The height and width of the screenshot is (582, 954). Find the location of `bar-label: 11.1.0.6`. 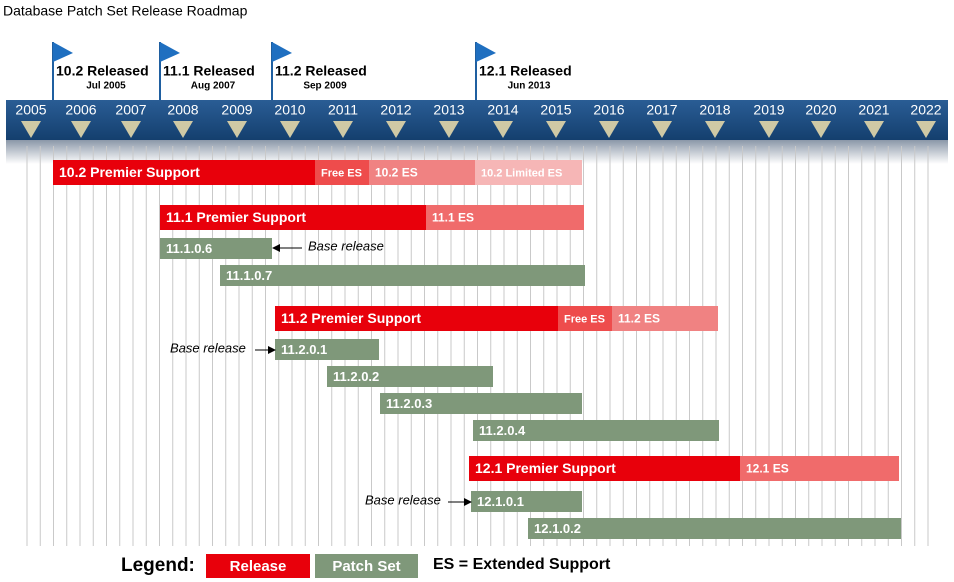

bar-label: 11.1.0.6 is located at coordinates (189, 248).